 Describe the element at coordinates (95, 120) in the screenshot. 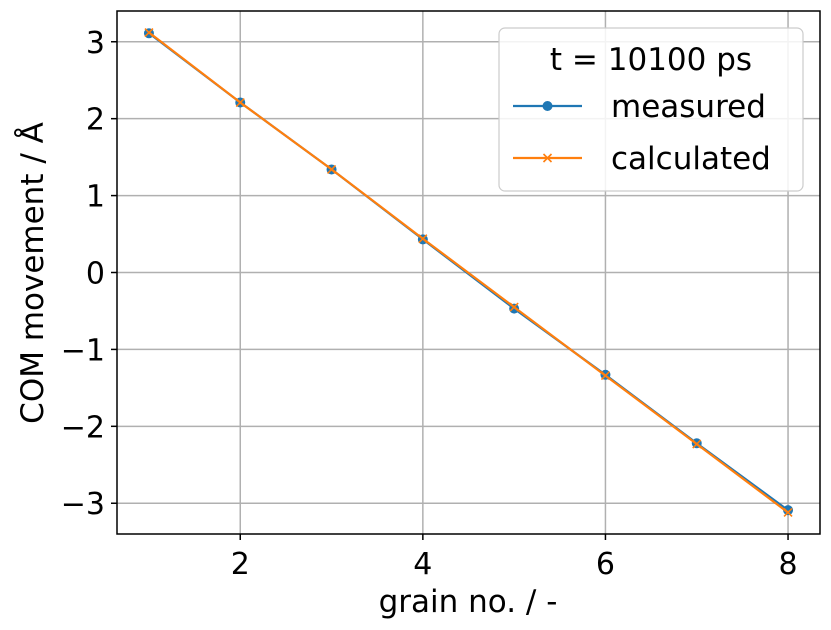

I see `y-tick-label: 2` at that location.